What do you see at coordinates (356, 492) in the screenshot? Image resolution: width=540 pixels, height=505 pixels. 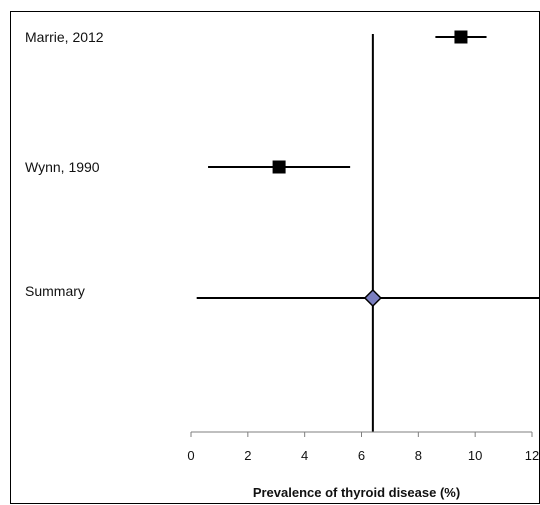 I see `x-axis-title: Prevalence of thyroid disease (%)` at bounding box center [356, 492].